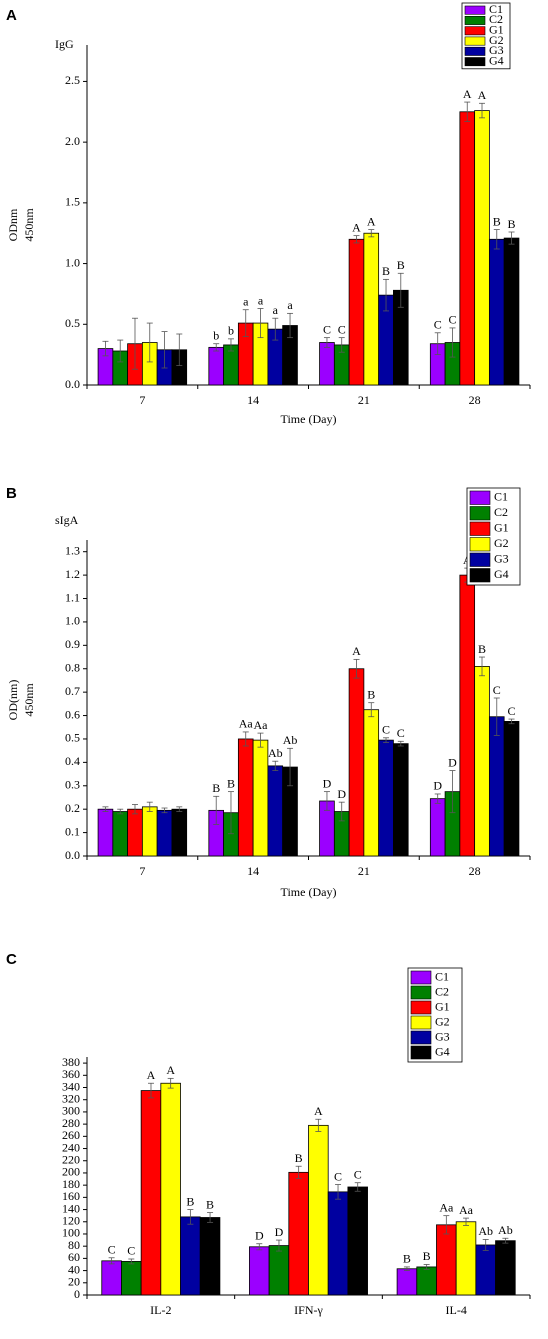 Image resolution: width=548 pixels, height=1339 pixels. What do you see at coordinates (160, 1310) in the screenshot?
I see `x-tick-label: IL-2` at bounding box center [160, 1310].